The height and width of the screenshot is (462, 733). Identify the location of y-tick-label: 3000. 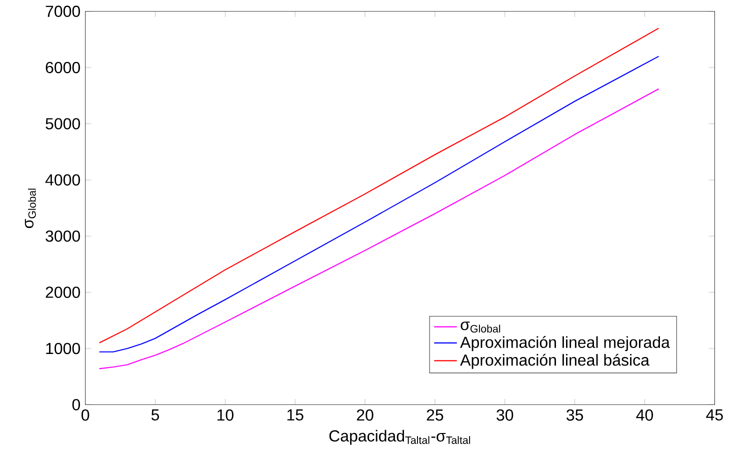
(63, 236).